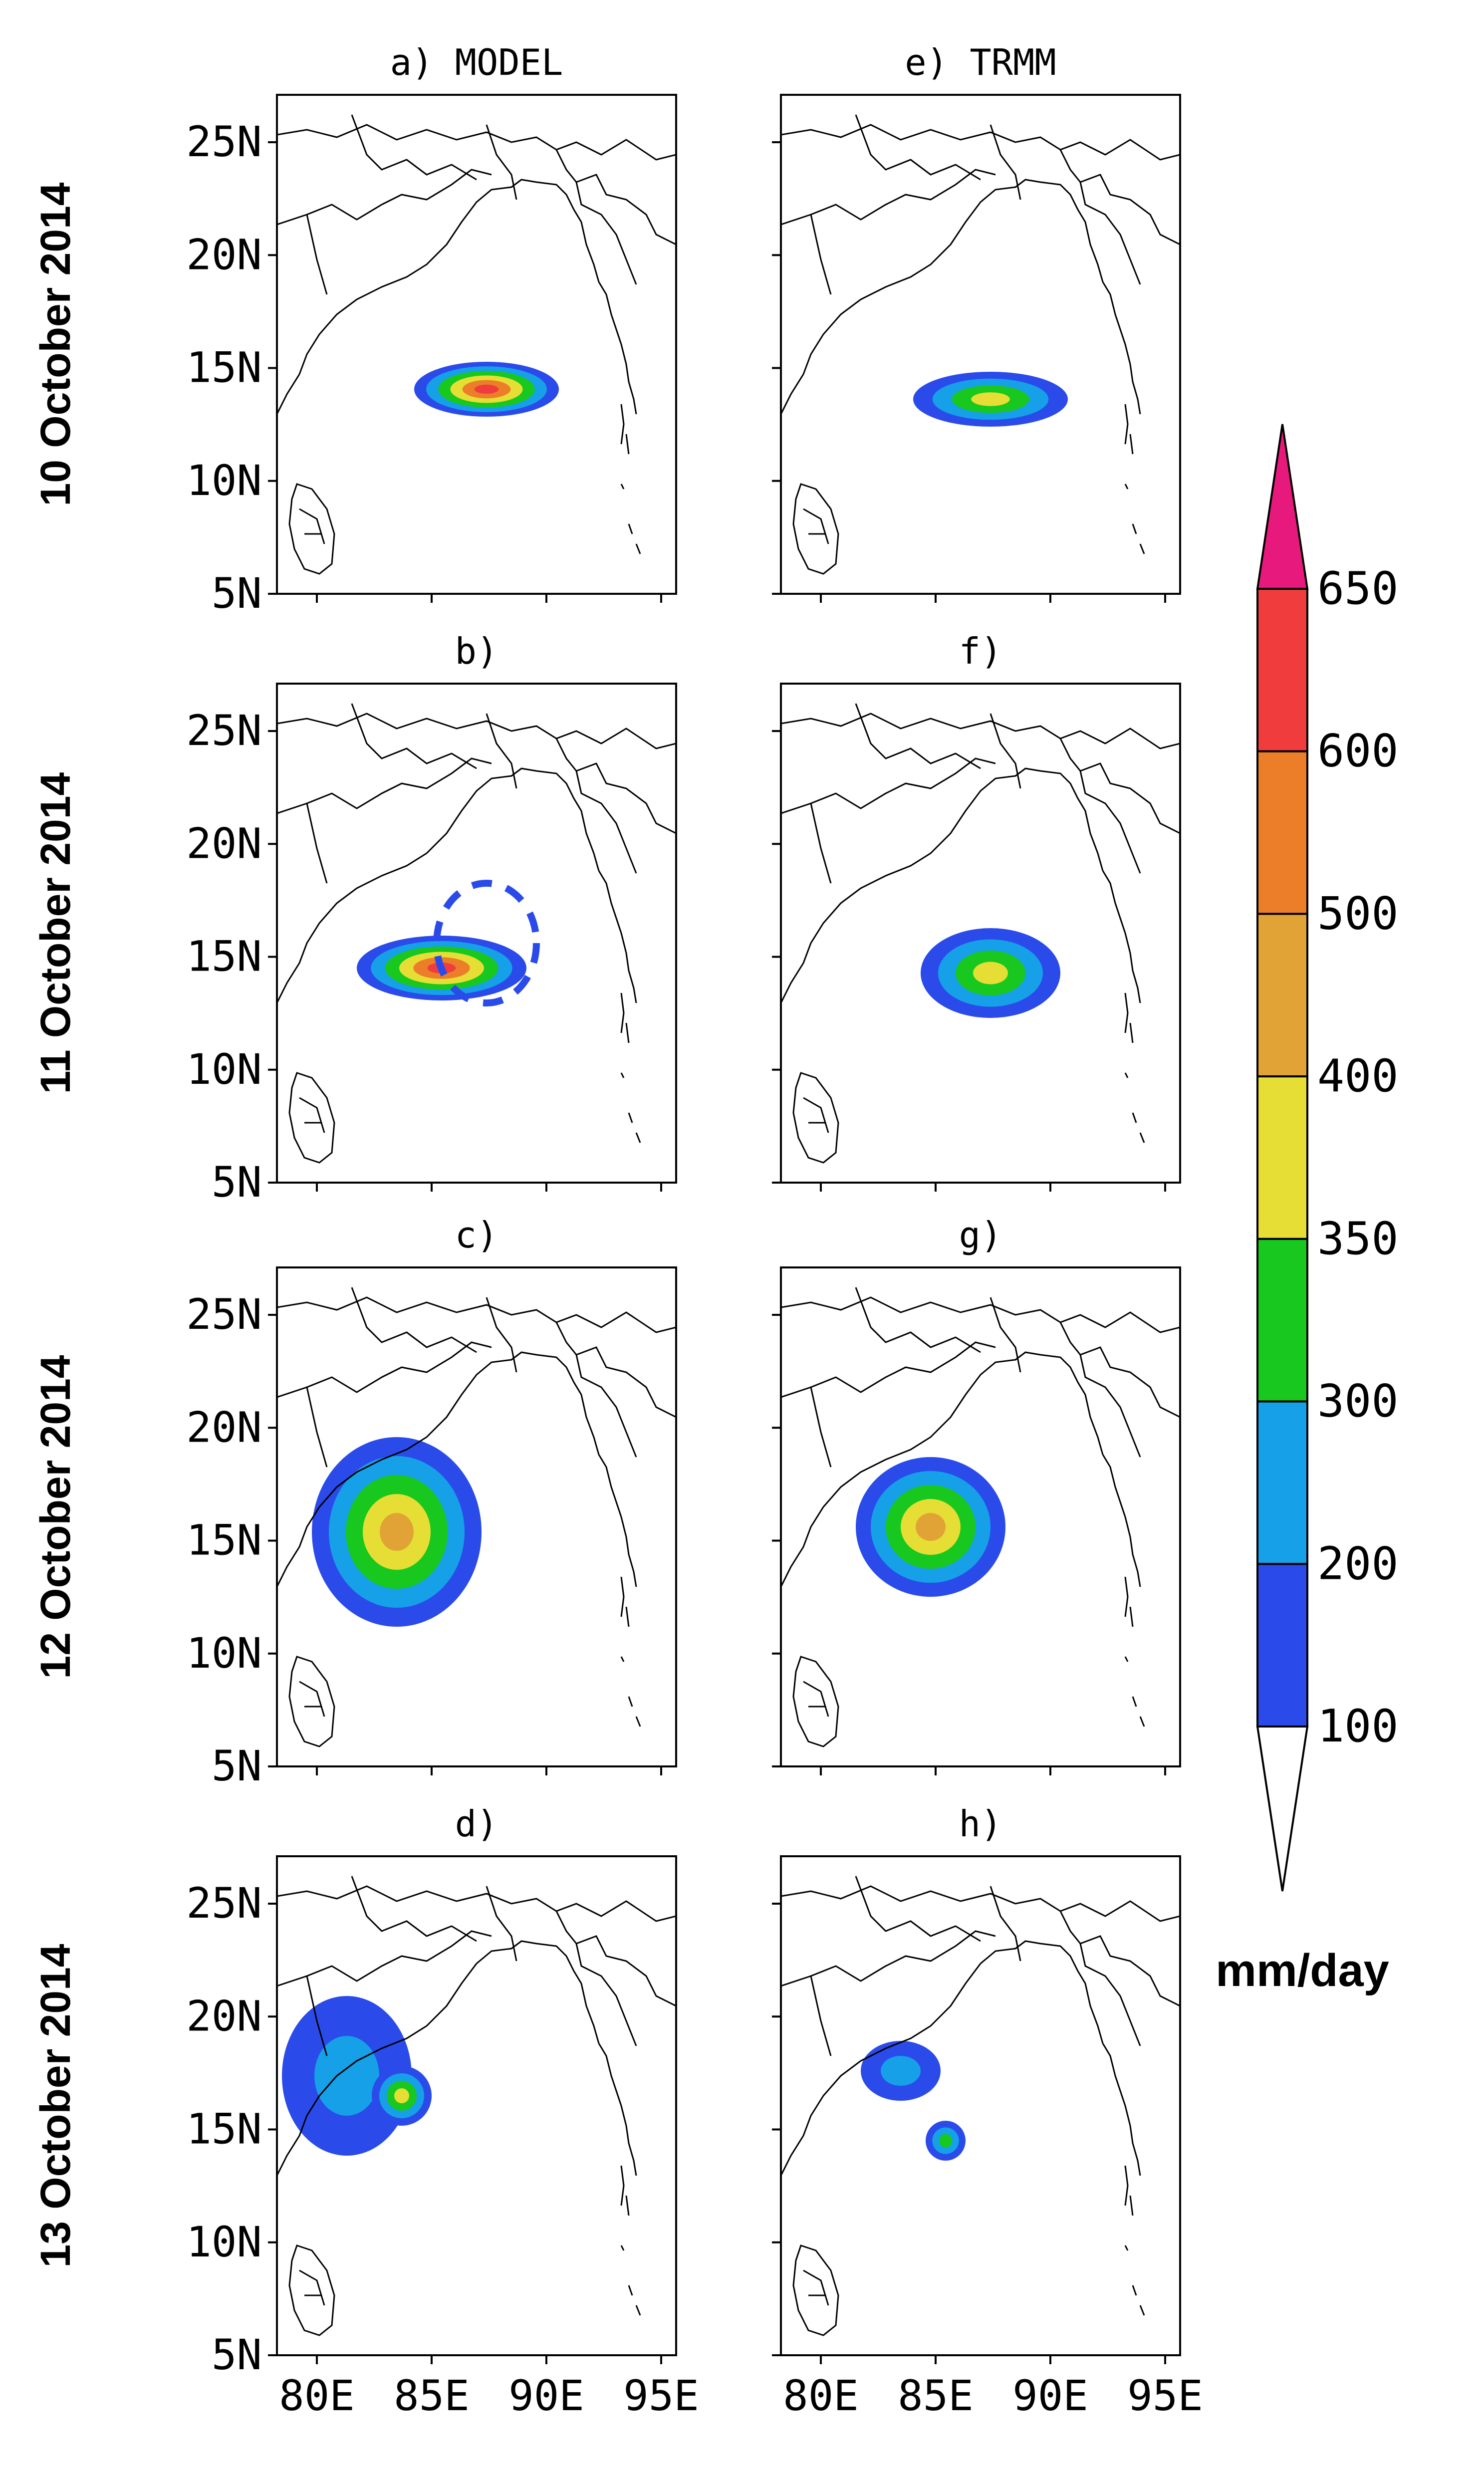 The width and height of the screenshot is (1484, 2479). What do you see at coordinates (1282, 507) in the screenshot?
I see `colorbar-upper-triangle` at bounding box center [1282, 507].